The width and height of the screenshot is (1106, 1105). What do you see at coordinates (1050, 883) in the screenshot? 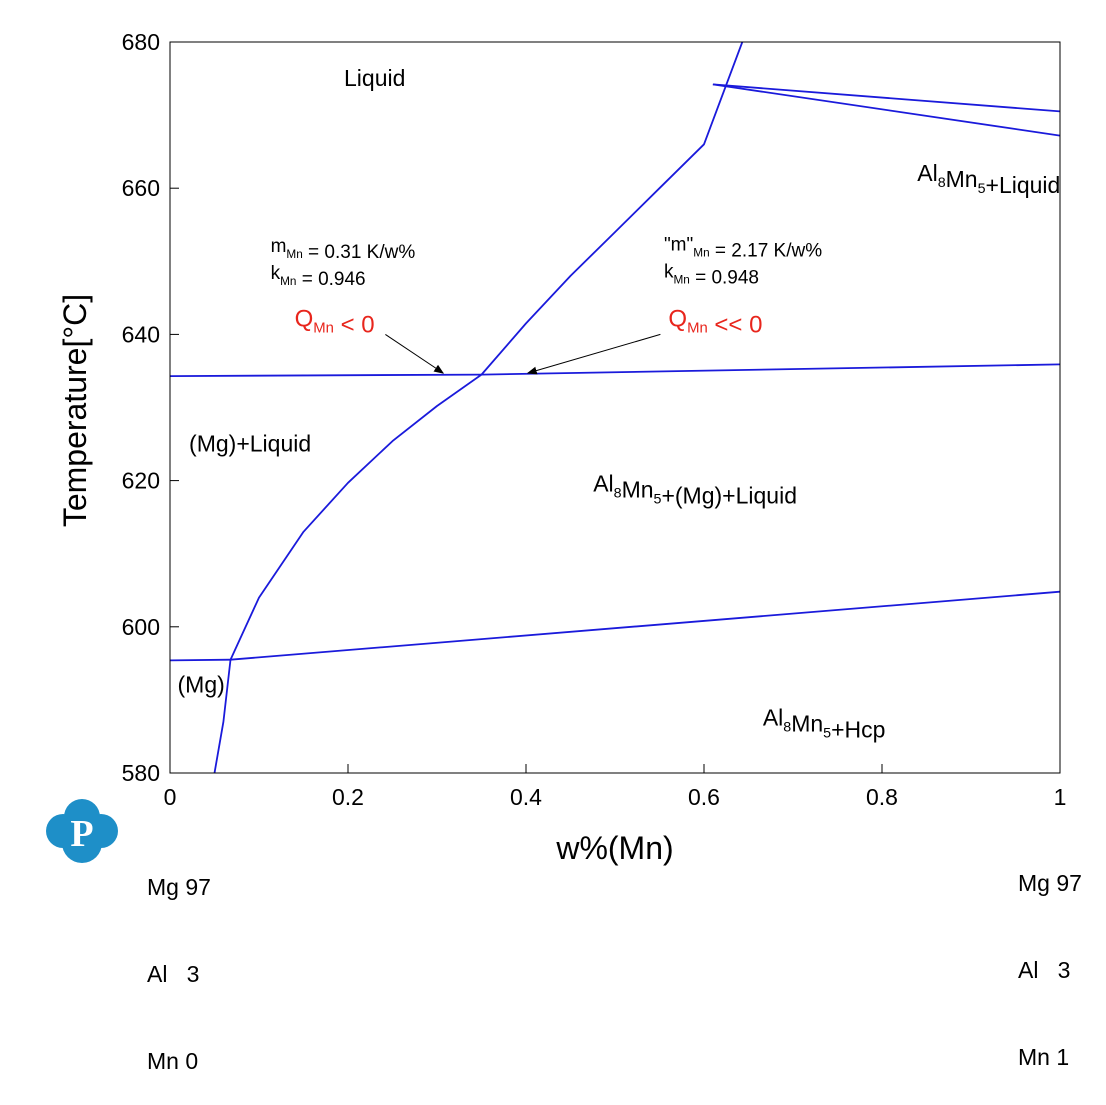
I see `composition-right-mg: Mg 97` at bounding box center [1050, 883].